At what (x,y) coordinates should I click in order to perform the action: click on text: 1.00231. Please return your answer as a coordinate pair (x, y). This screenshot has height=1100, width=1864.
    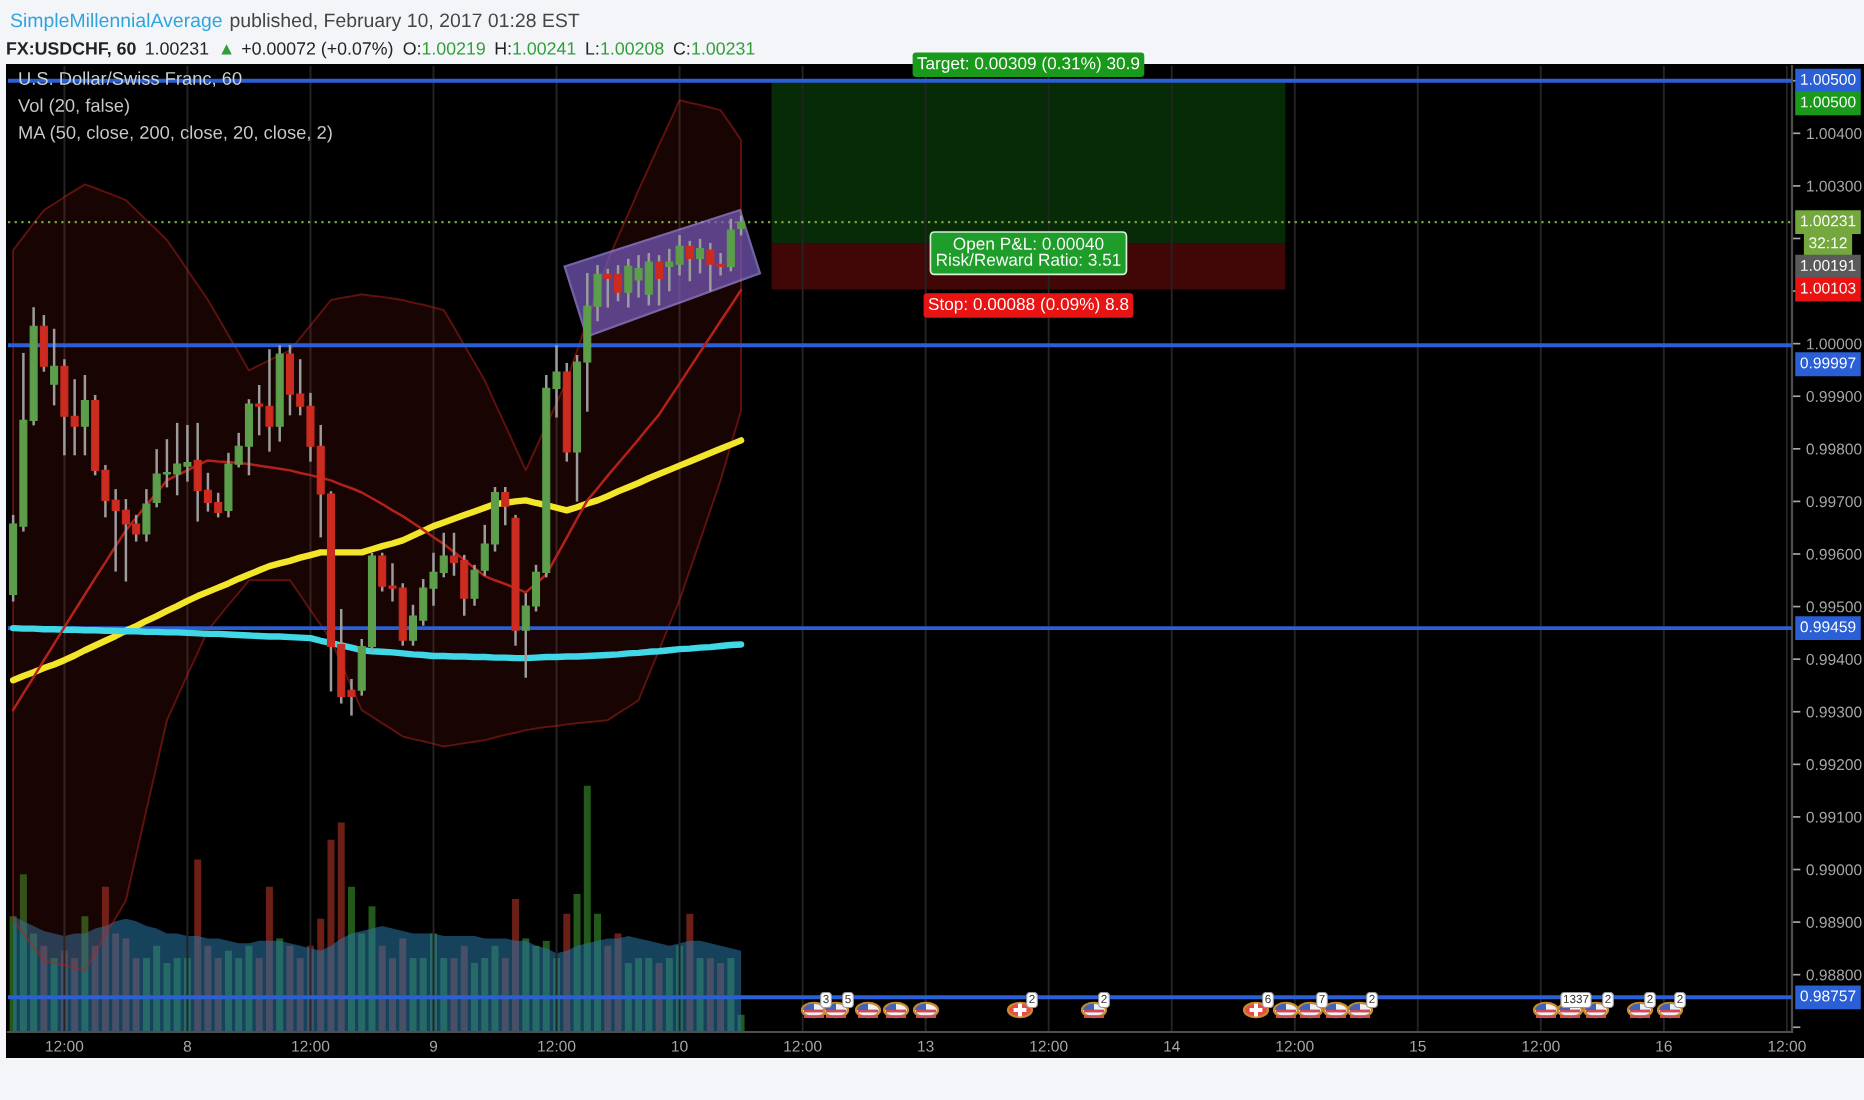
    Looking at the image, I should click on (177, 48).